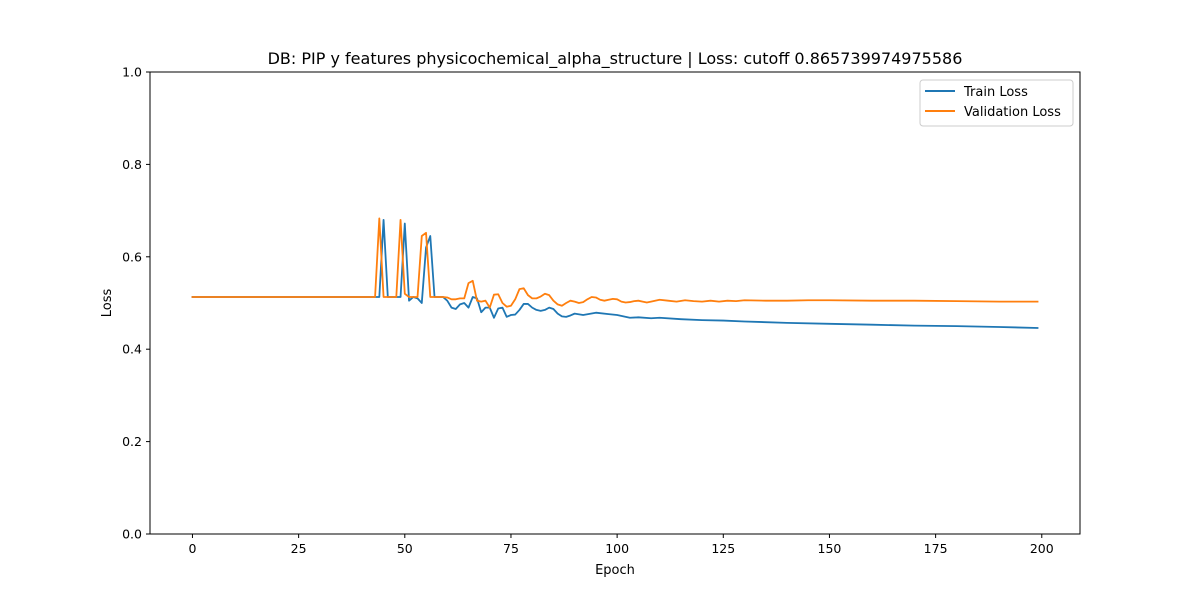 This screenshot has height=600, width=1200. Describe the element at coordinates (615, 263) in the screenshot. I see `series-line-validation-loss` at that location.